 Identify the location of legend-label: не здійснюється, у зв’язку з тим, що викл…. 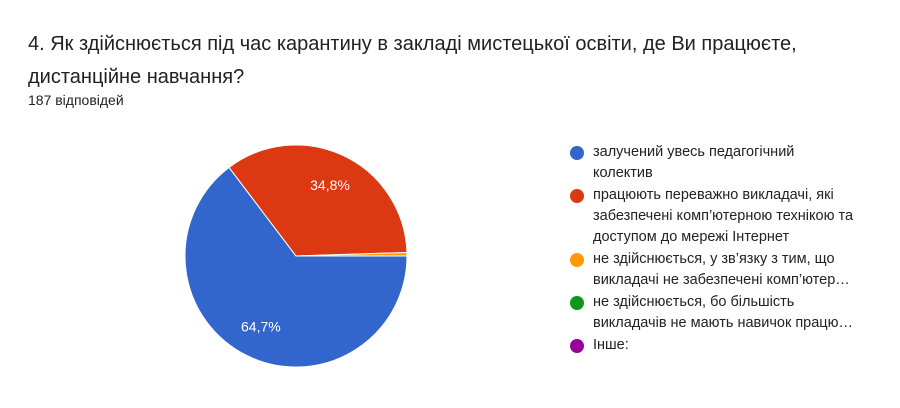
(721, 270).